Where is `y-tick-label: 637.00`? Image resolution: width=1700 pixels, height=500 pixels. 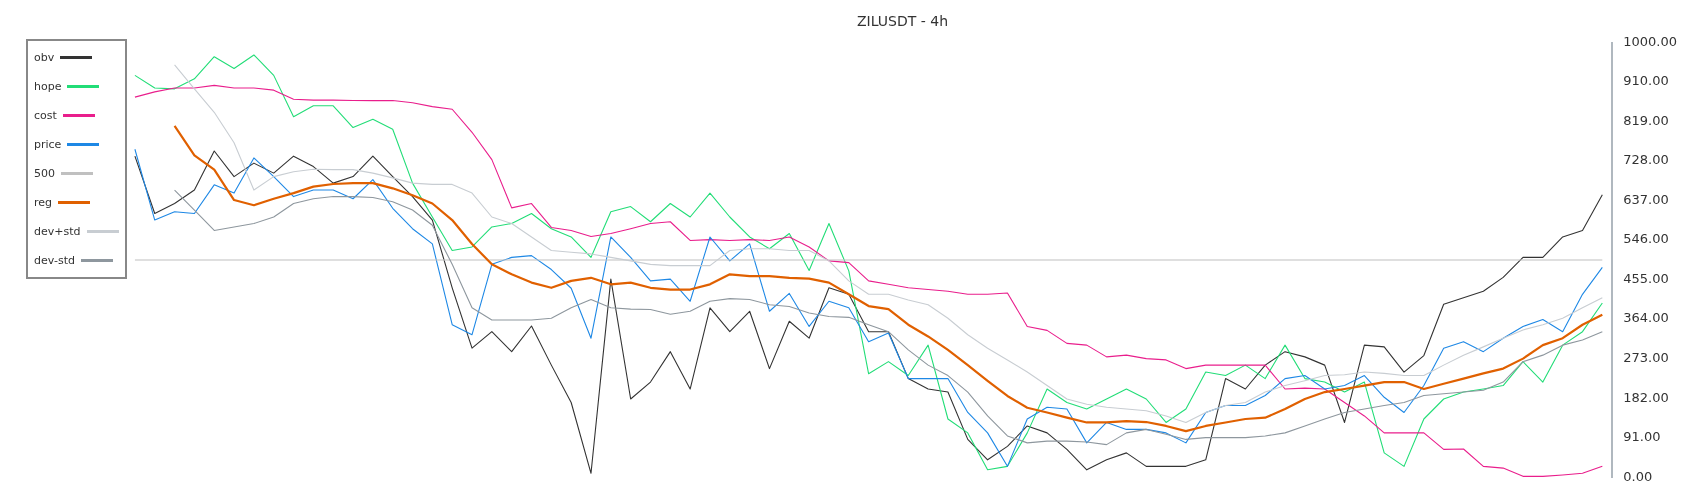 y-tick-label: 637.00 is located at coordinates (1646, 199).